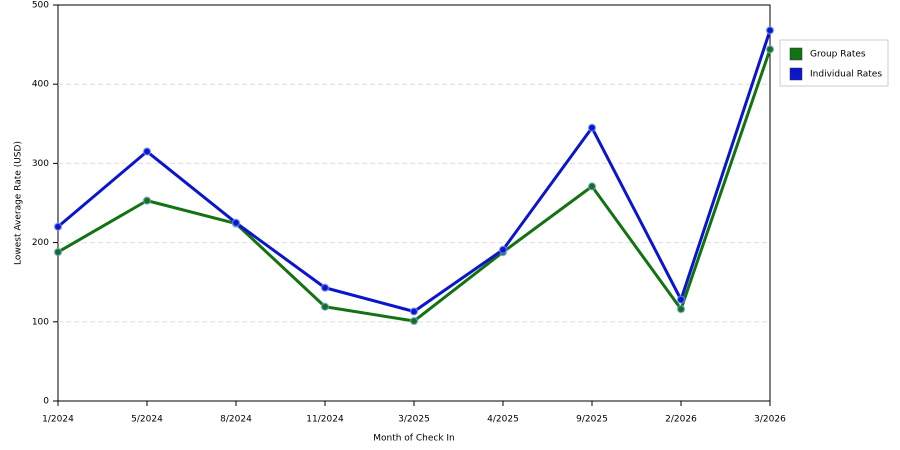  Describe the element at coordinates (236, 420) in the screenshot. I see `x-tick-label: 8/2024` at that location.